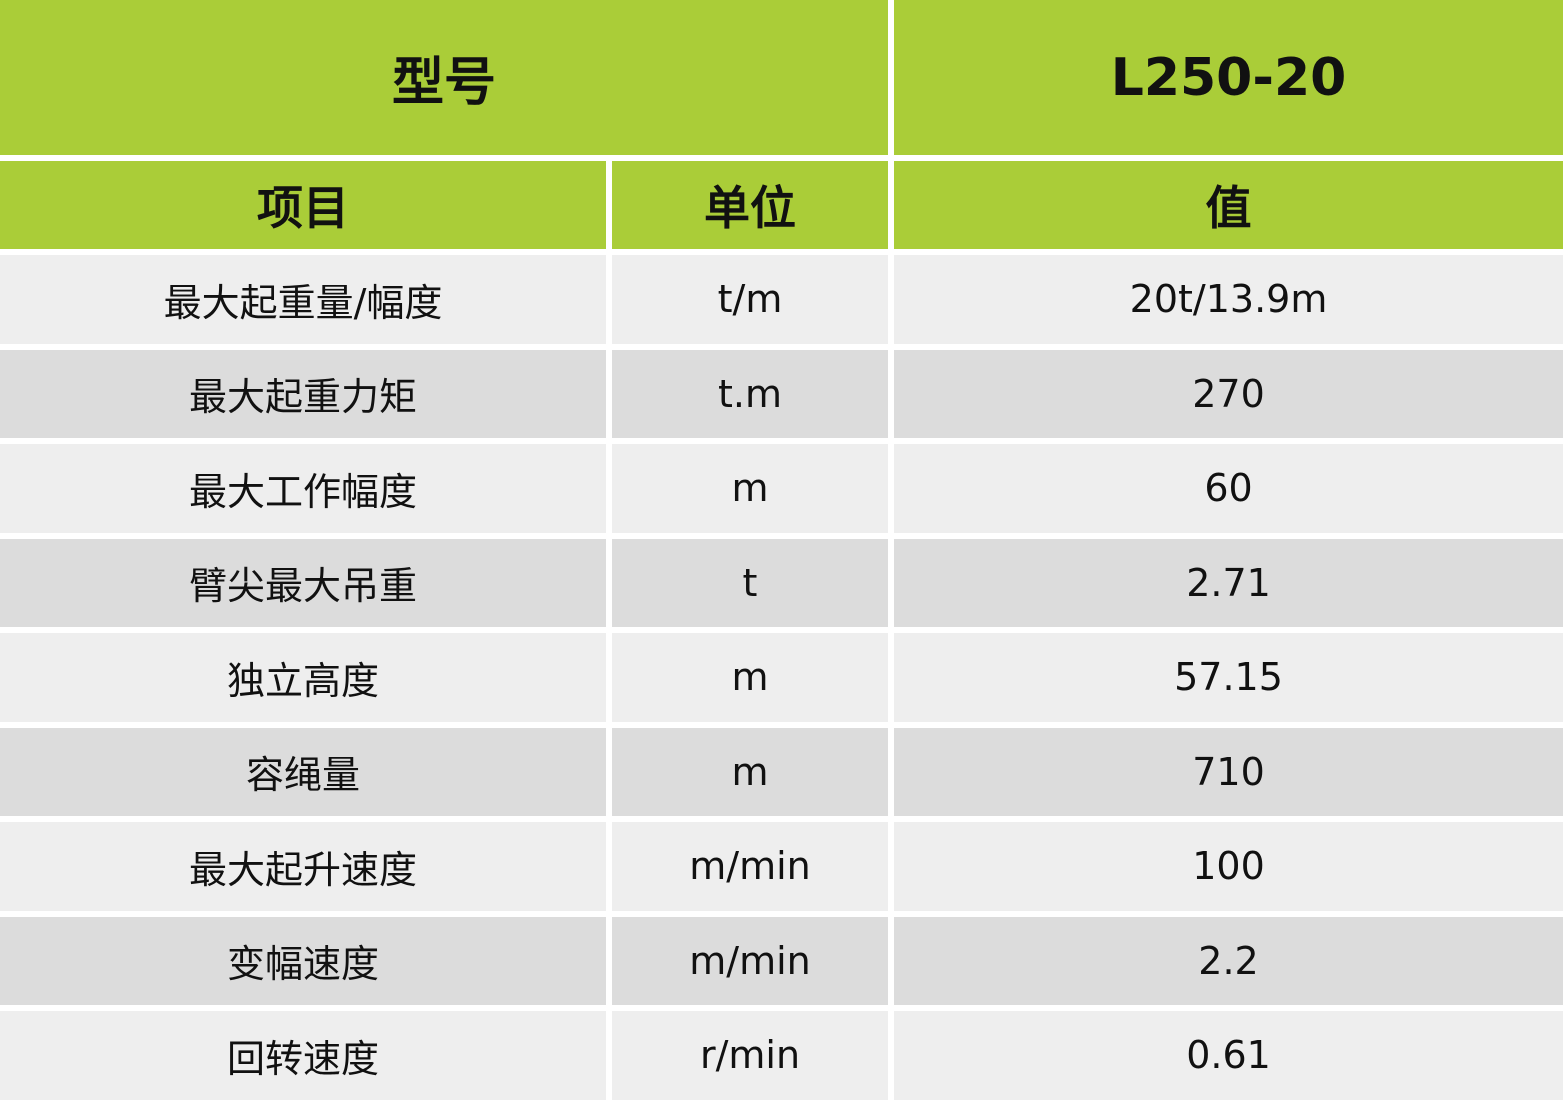 This screenshot has width=1563, height=1100. I want to click on table-cell-unit: t.m, so click(750, 393).